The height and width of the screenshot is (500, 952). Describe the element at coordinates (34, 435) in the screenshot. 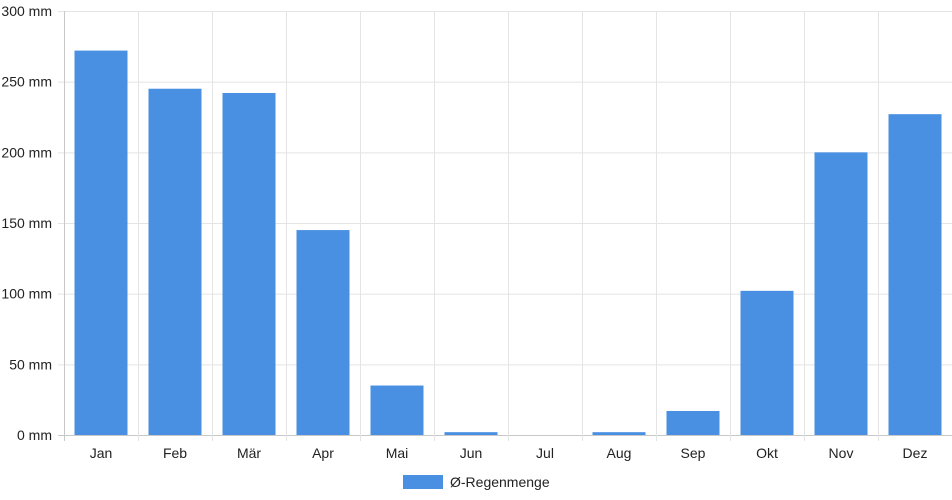

I see `y-tick-label: 0 mm` at that location.